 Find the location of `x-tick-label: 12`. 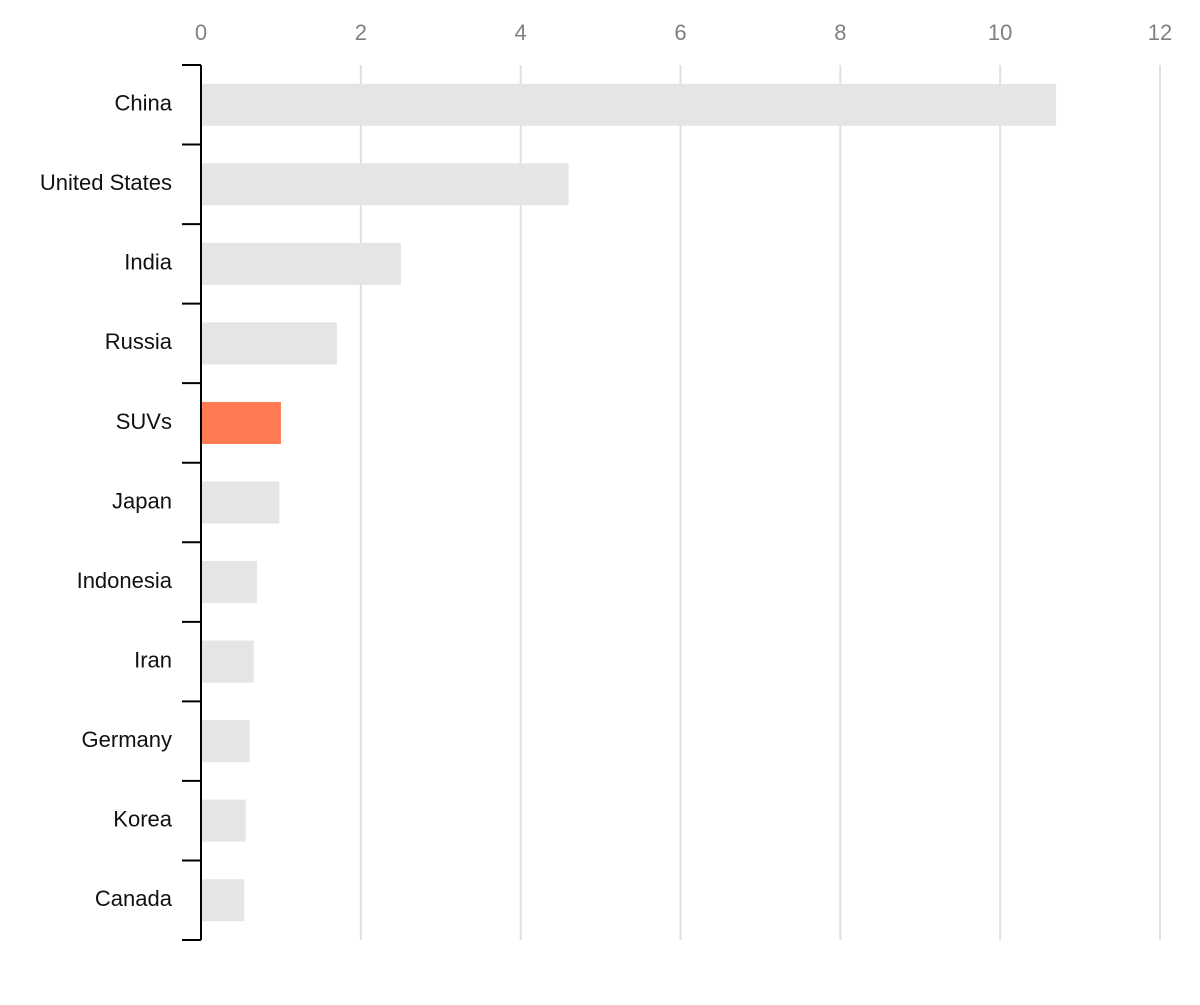

x-tick-label: 12 is located at coordinates (1160, 32).